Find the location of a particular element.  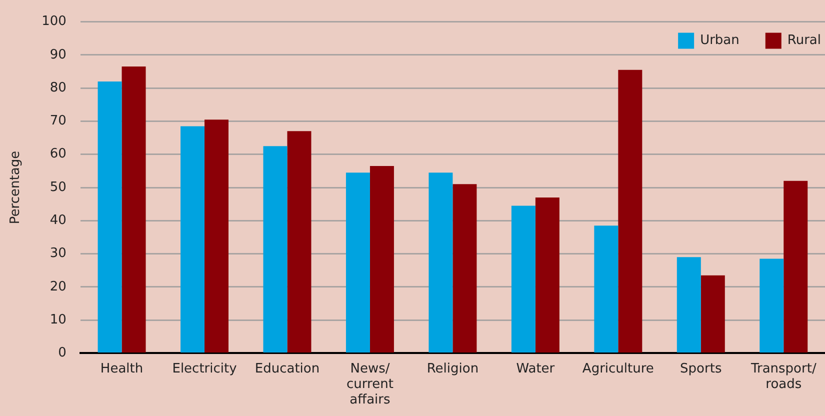

x-tick-label: Electricity is located at coordinates (205, 368).